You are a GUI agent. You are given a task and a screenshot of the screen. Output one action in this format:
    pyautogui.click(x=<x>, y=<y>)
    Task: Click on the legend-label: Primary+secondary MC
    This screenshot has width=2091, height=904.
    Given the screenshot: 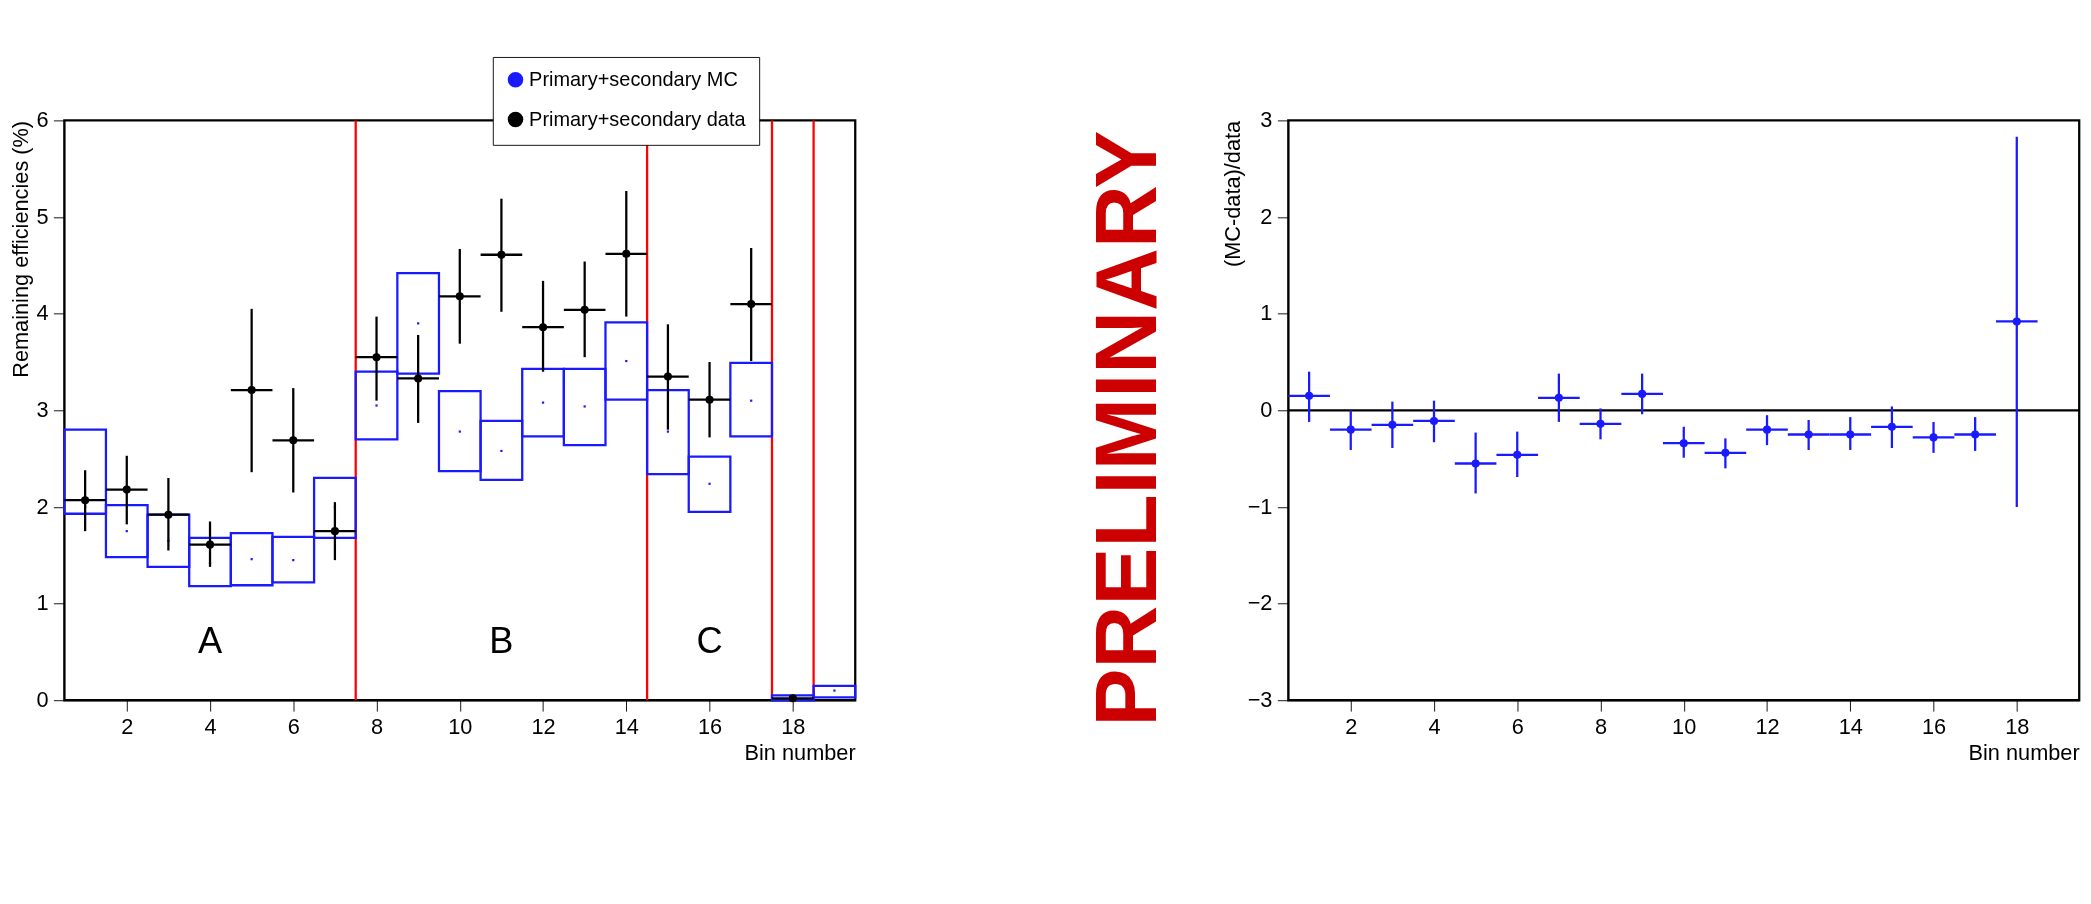 What is the action you would take?
    pyautogui.click(x=633, y=79)
    